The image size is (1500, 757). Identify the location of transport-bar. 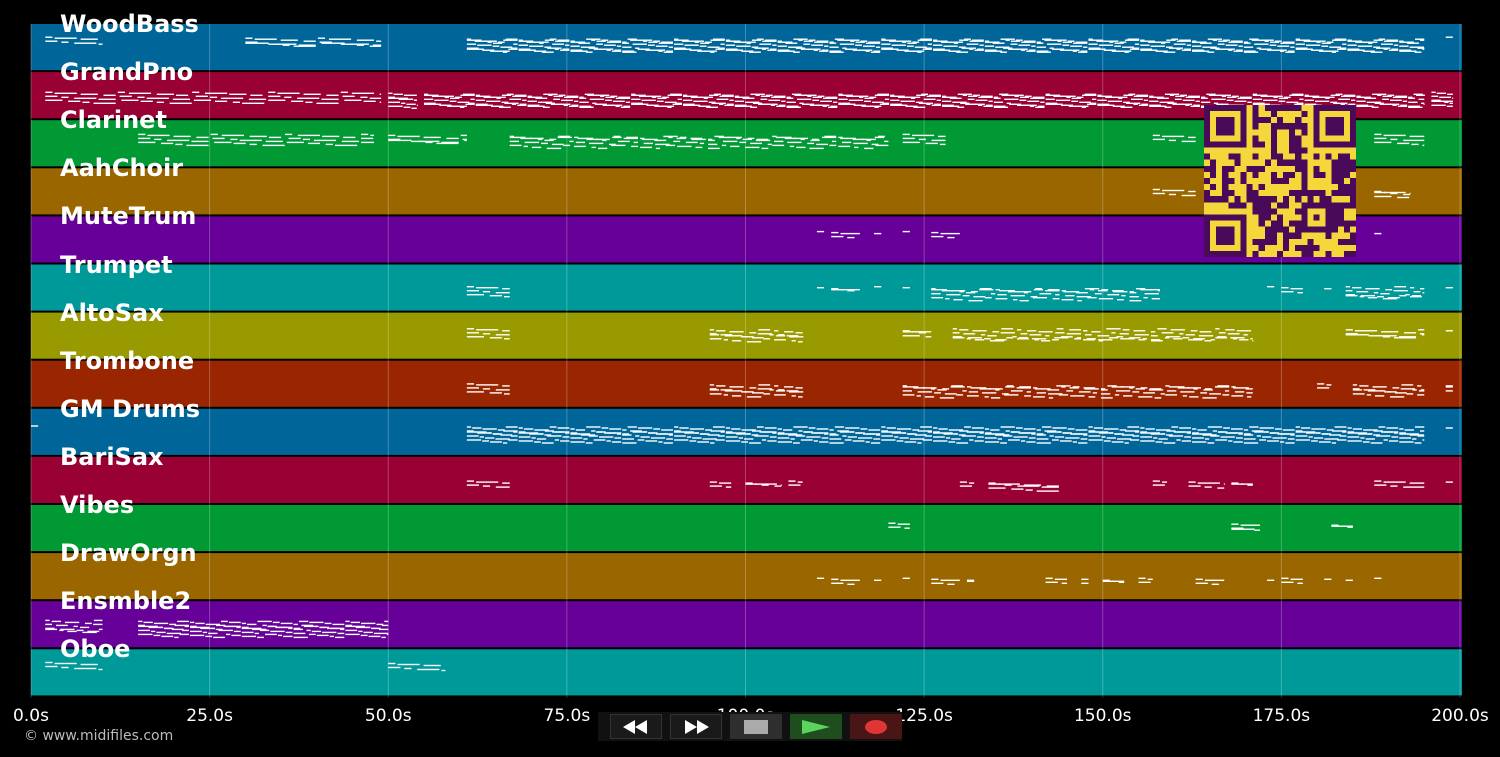
(750, 726).